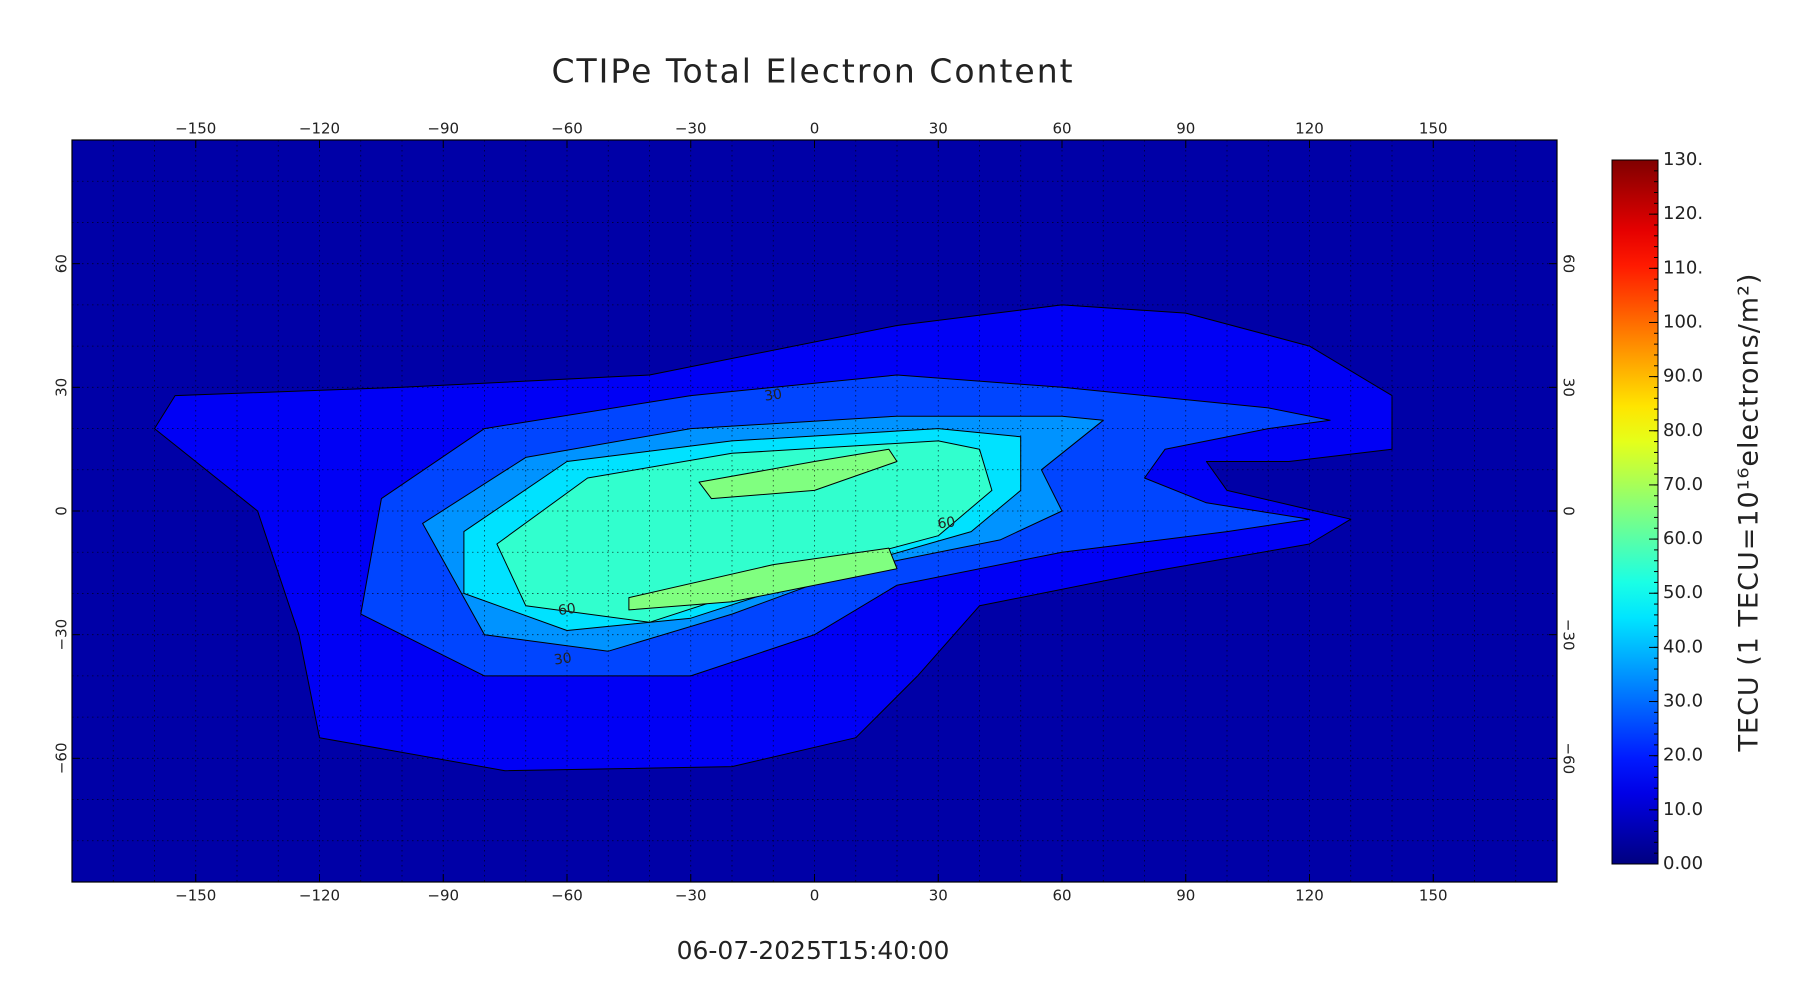  Describe the element at coordinates (1749, 513) in the screenshot. I see `colorbar-label: TECU (1 TECU=10¹⁶electrons/m²)` at that location.